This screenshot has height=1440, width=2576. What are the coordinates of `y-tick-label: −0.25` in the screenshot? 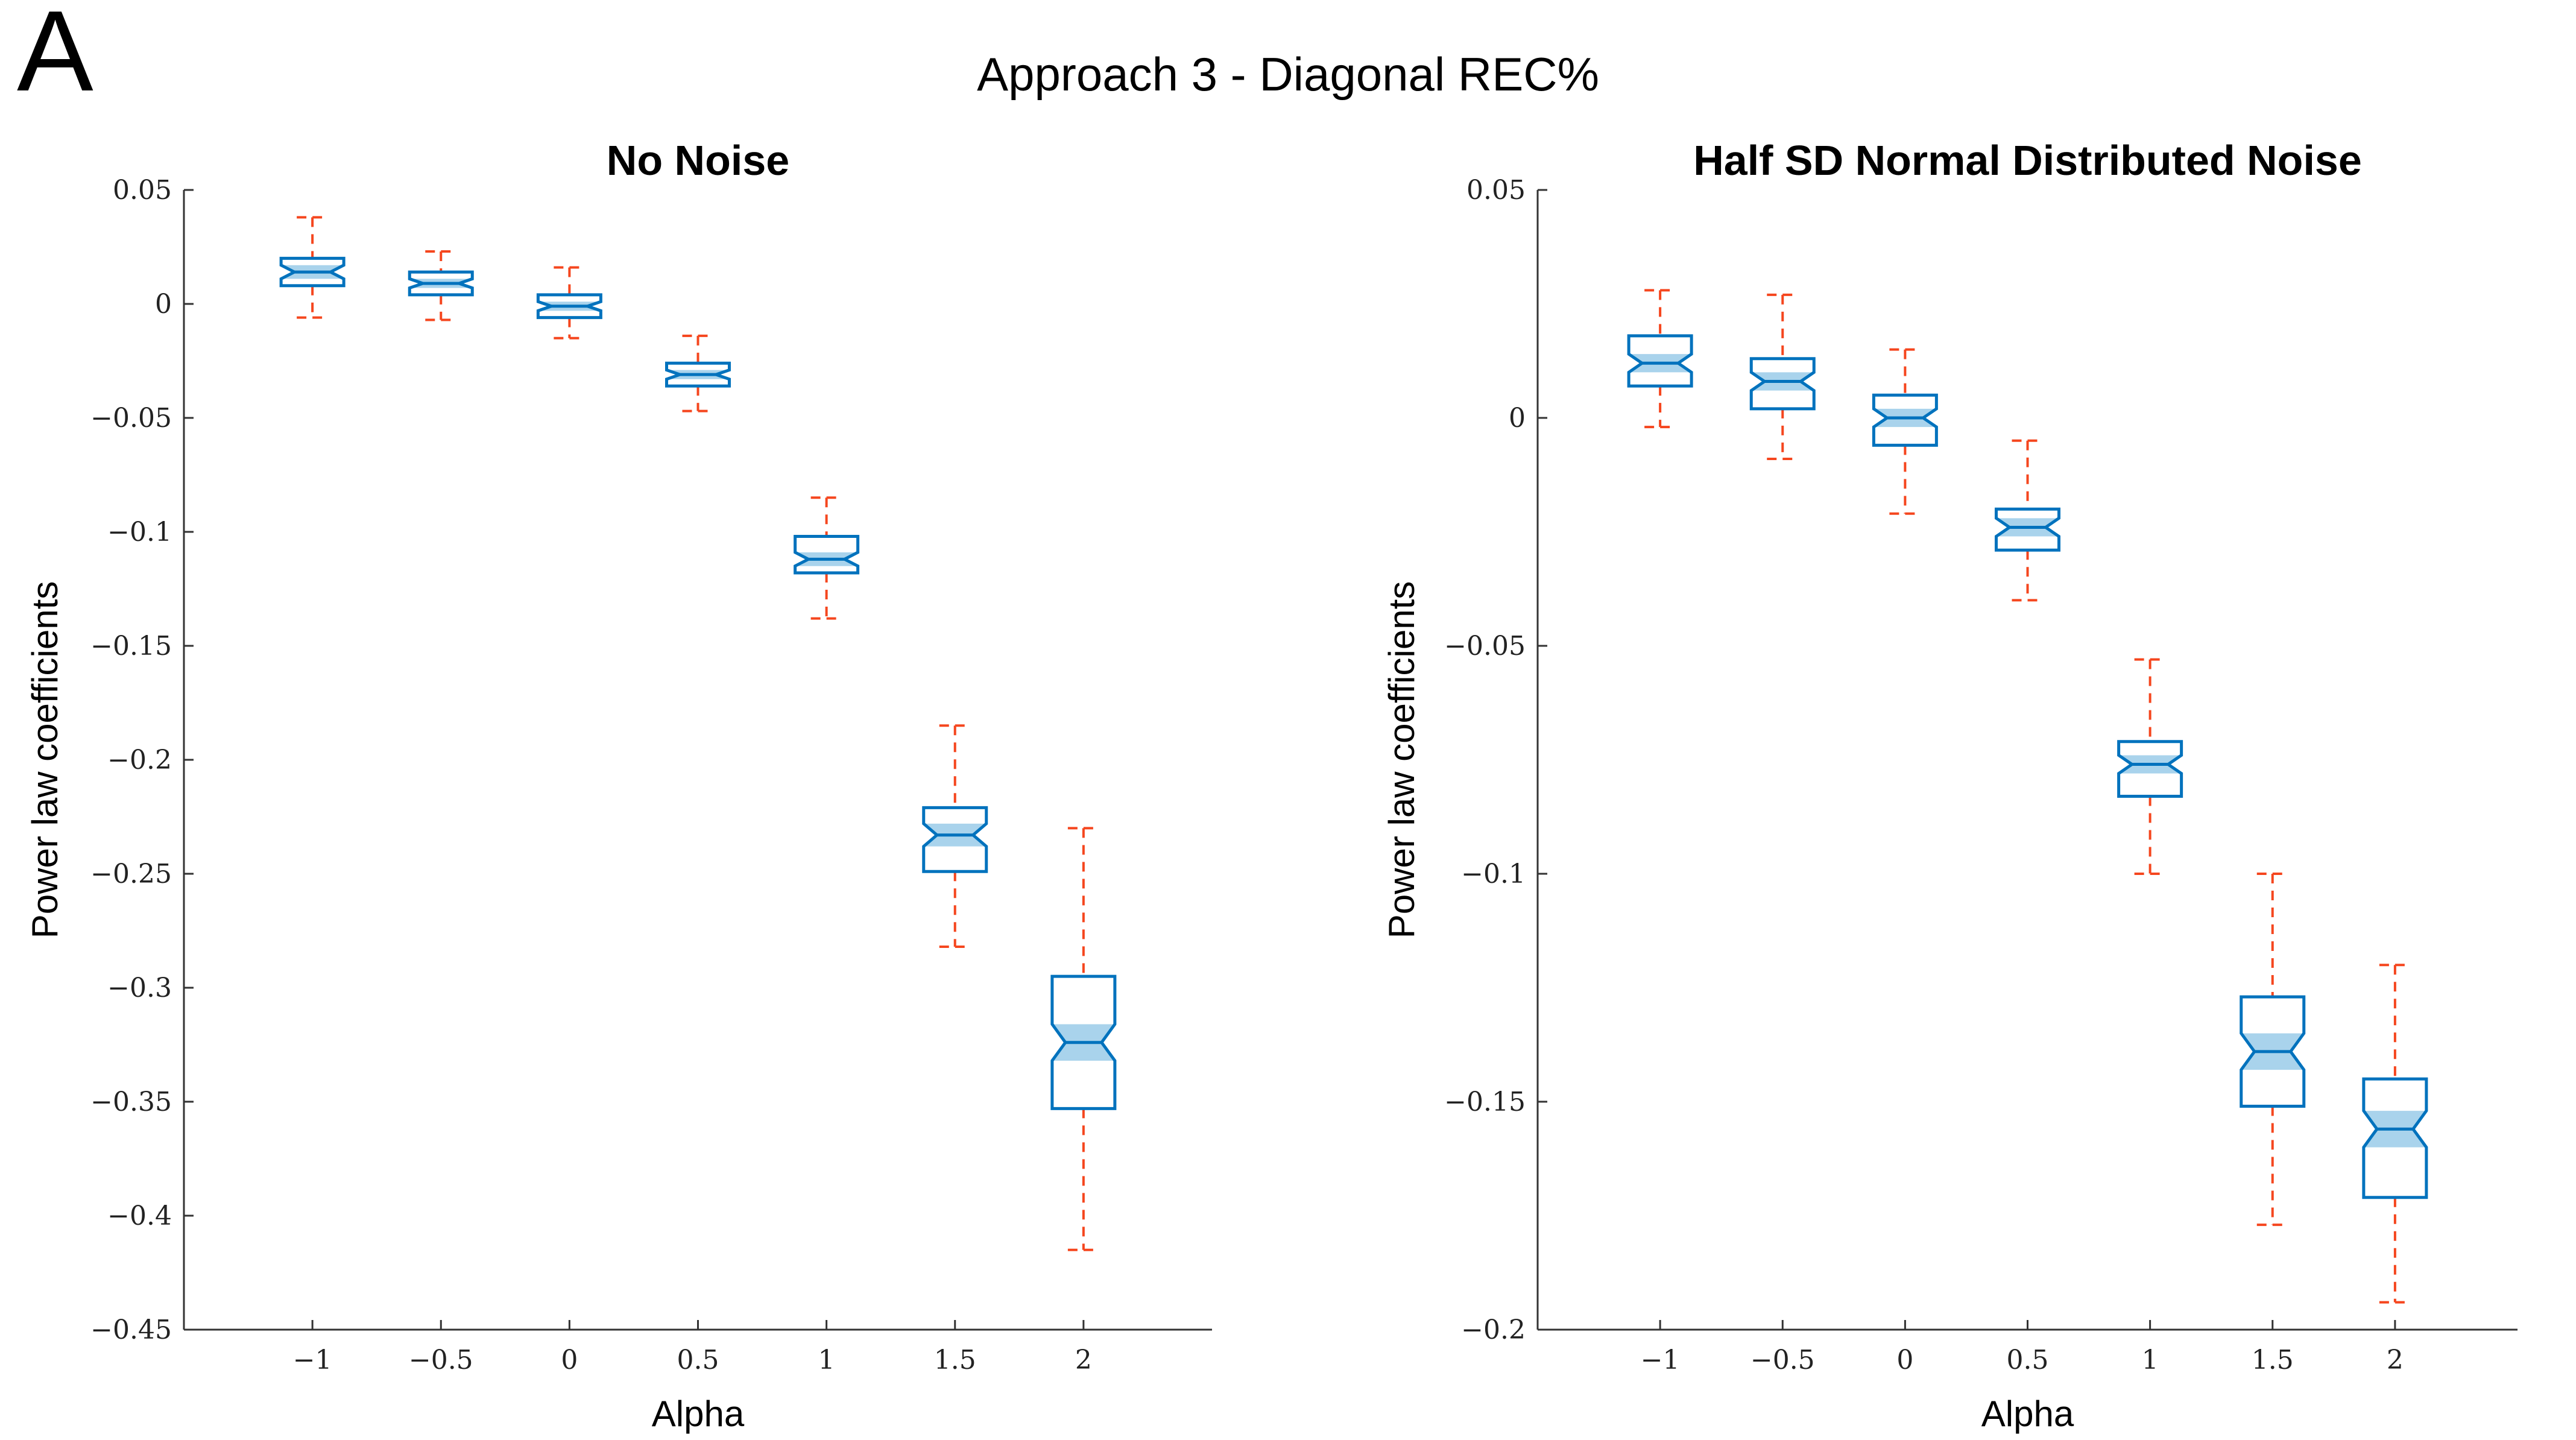 It's located at (131, 874).